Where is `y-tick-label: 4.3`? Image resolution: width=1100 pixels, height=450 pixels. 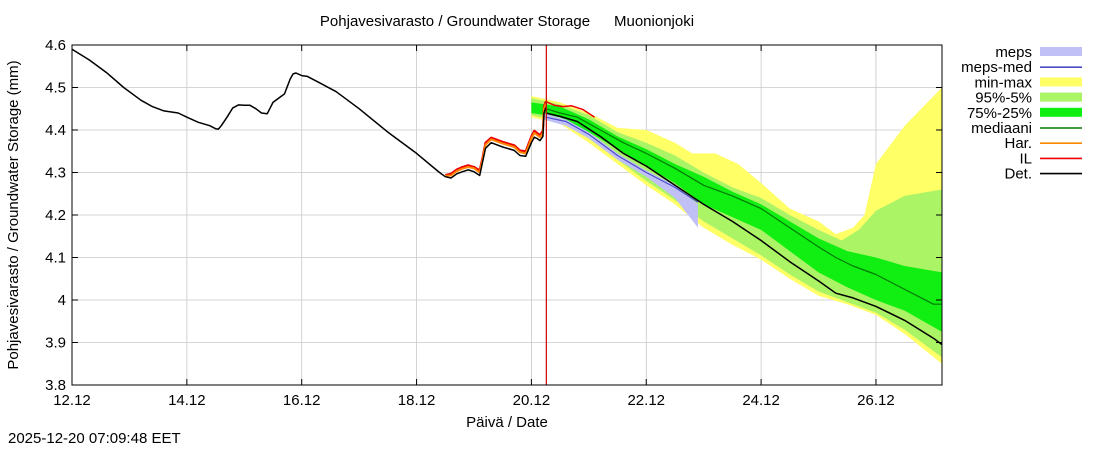
y-tick-label: 4.3 is located at coordinates (55, 173).